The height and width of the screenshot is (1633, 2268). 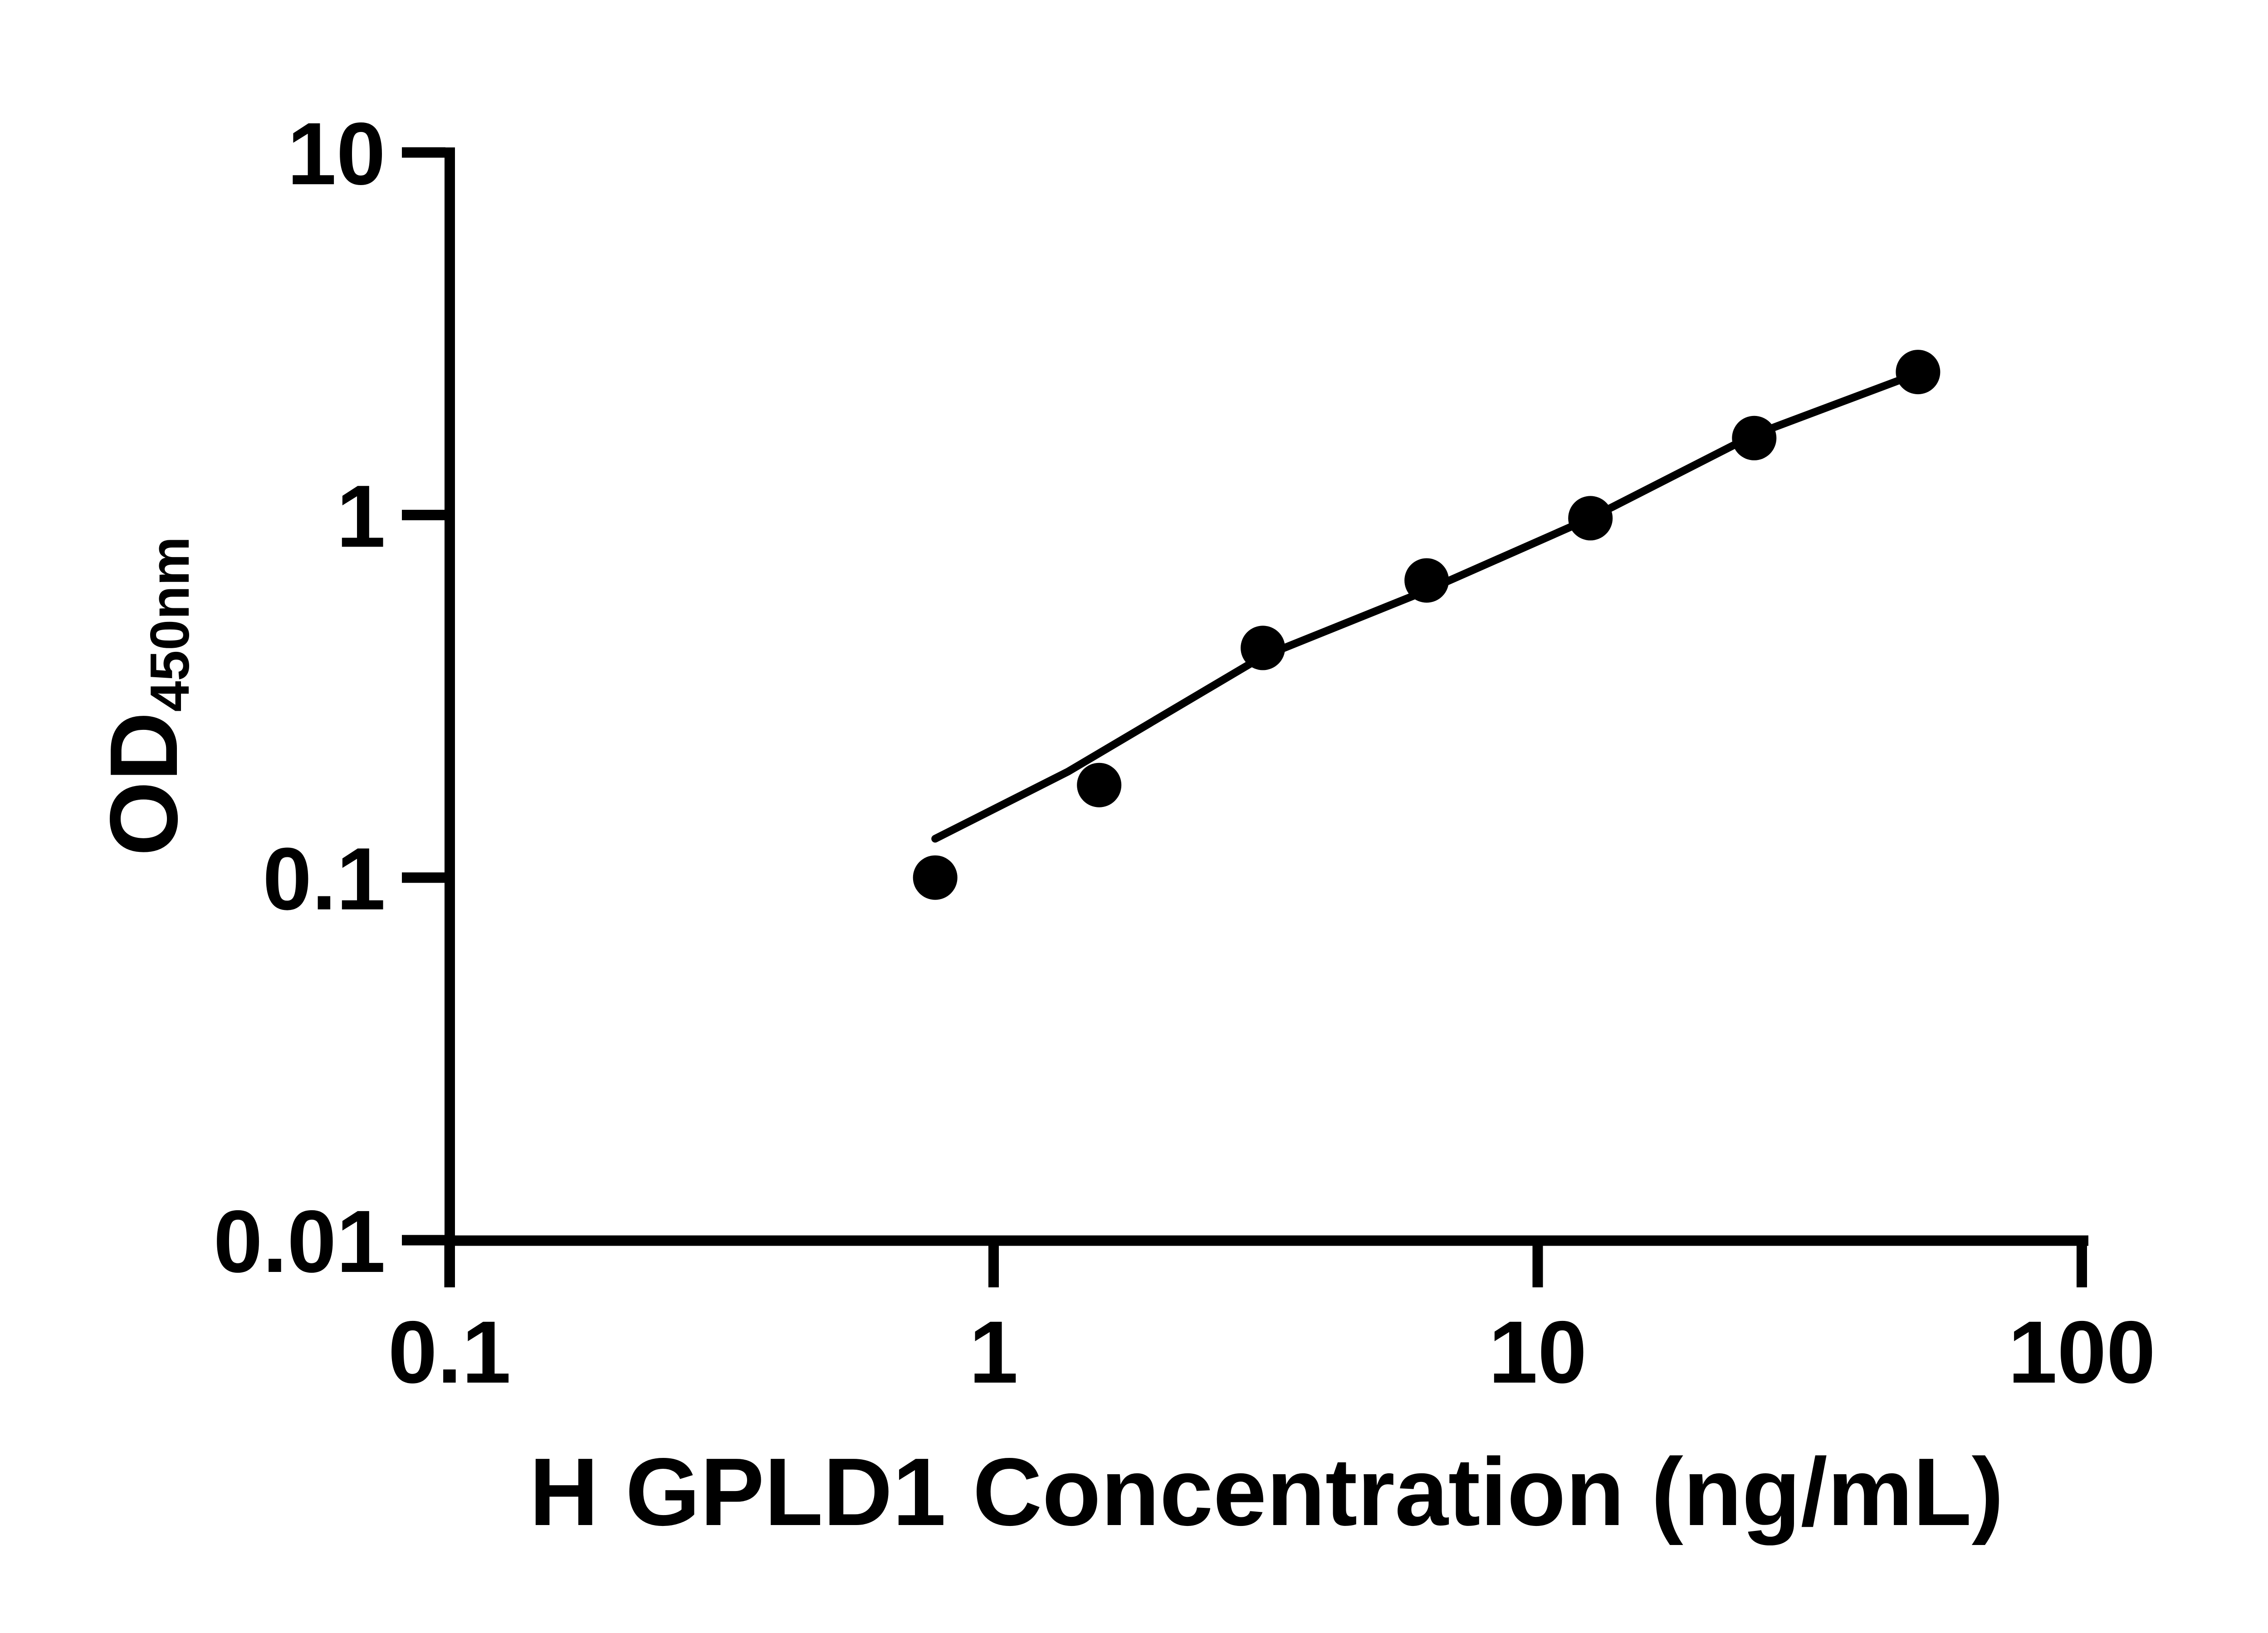 I want to click on x-tick-label: 0.1, so click(x=450, y=1352).